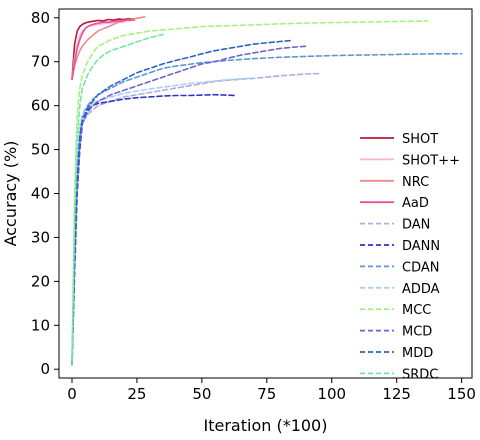 The width and height of the screenshot is (480, 440). What do you see at coordinates (431, 160) in the screenshot?
I see `legend-label: SHOT++` at bounding box center [431, 160].